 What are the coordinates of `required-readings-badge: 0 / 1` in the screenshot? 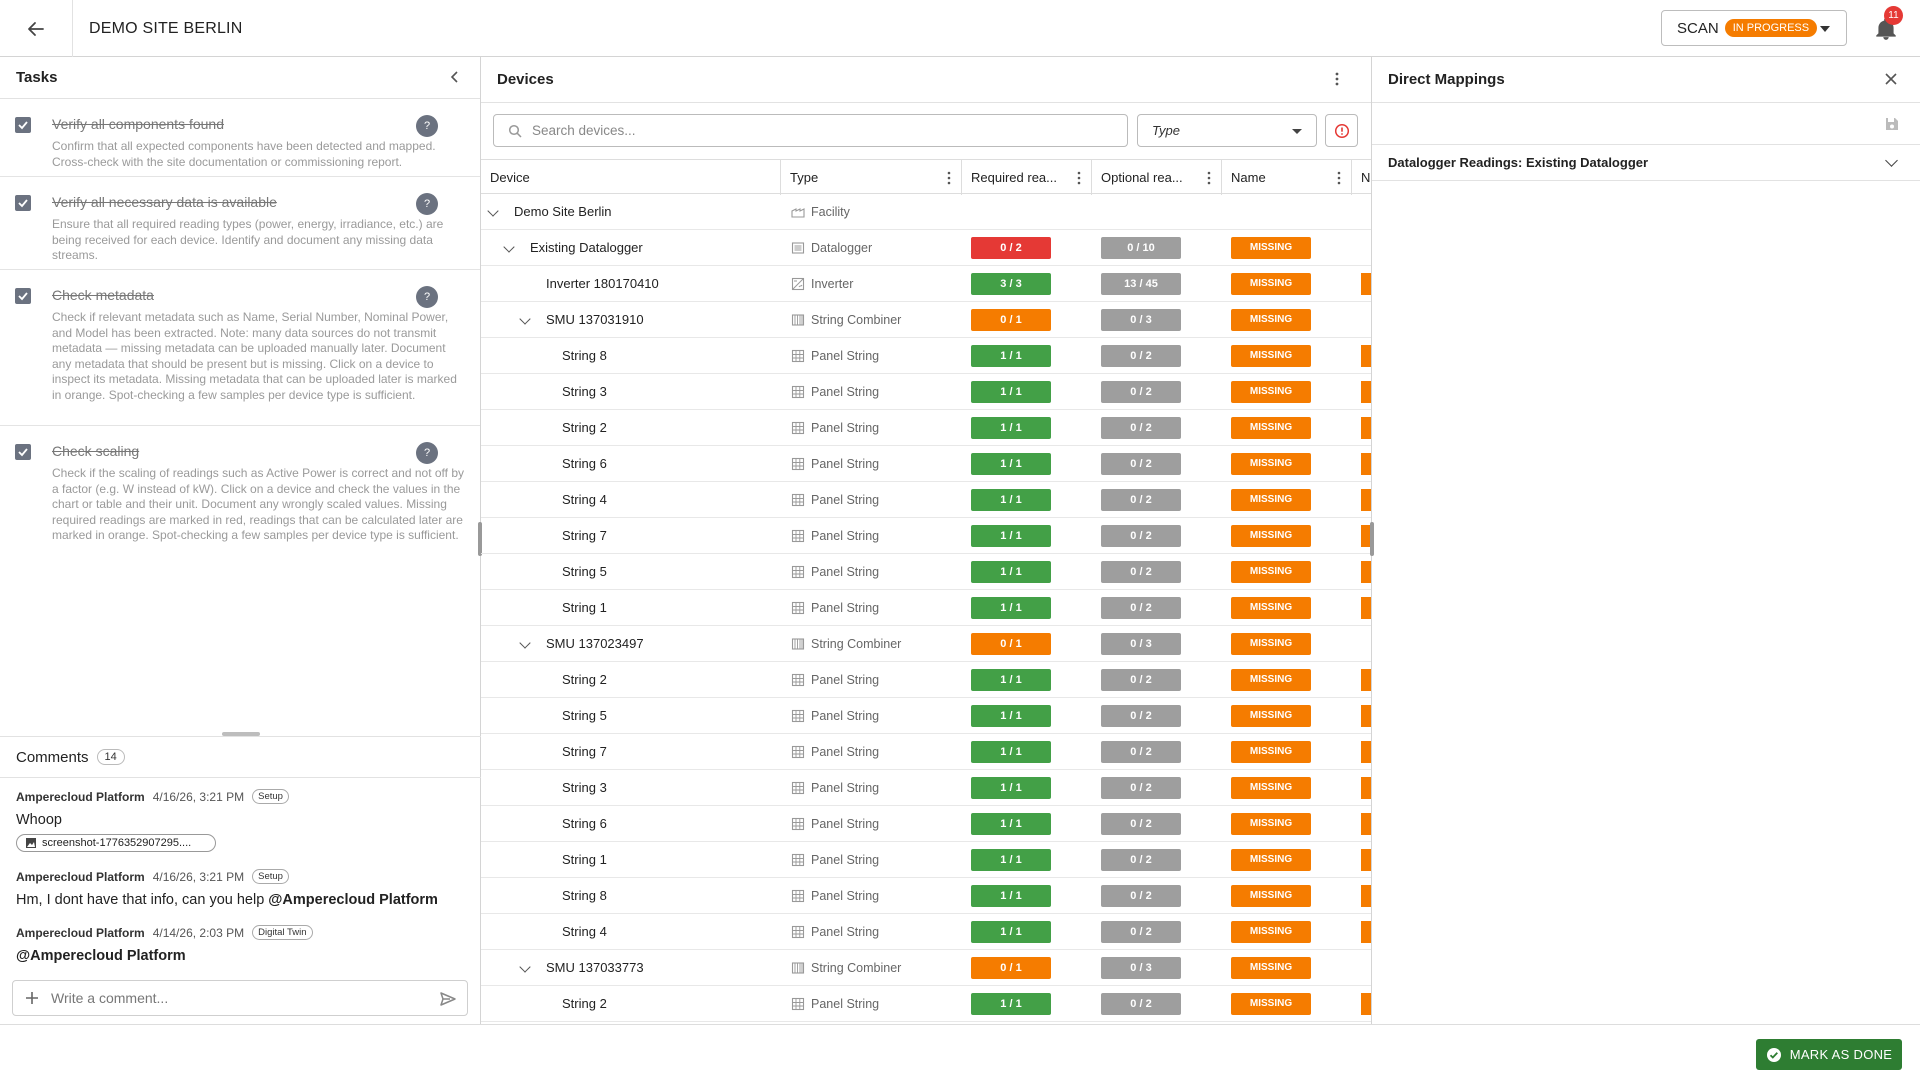 It's located at (1011, 644).